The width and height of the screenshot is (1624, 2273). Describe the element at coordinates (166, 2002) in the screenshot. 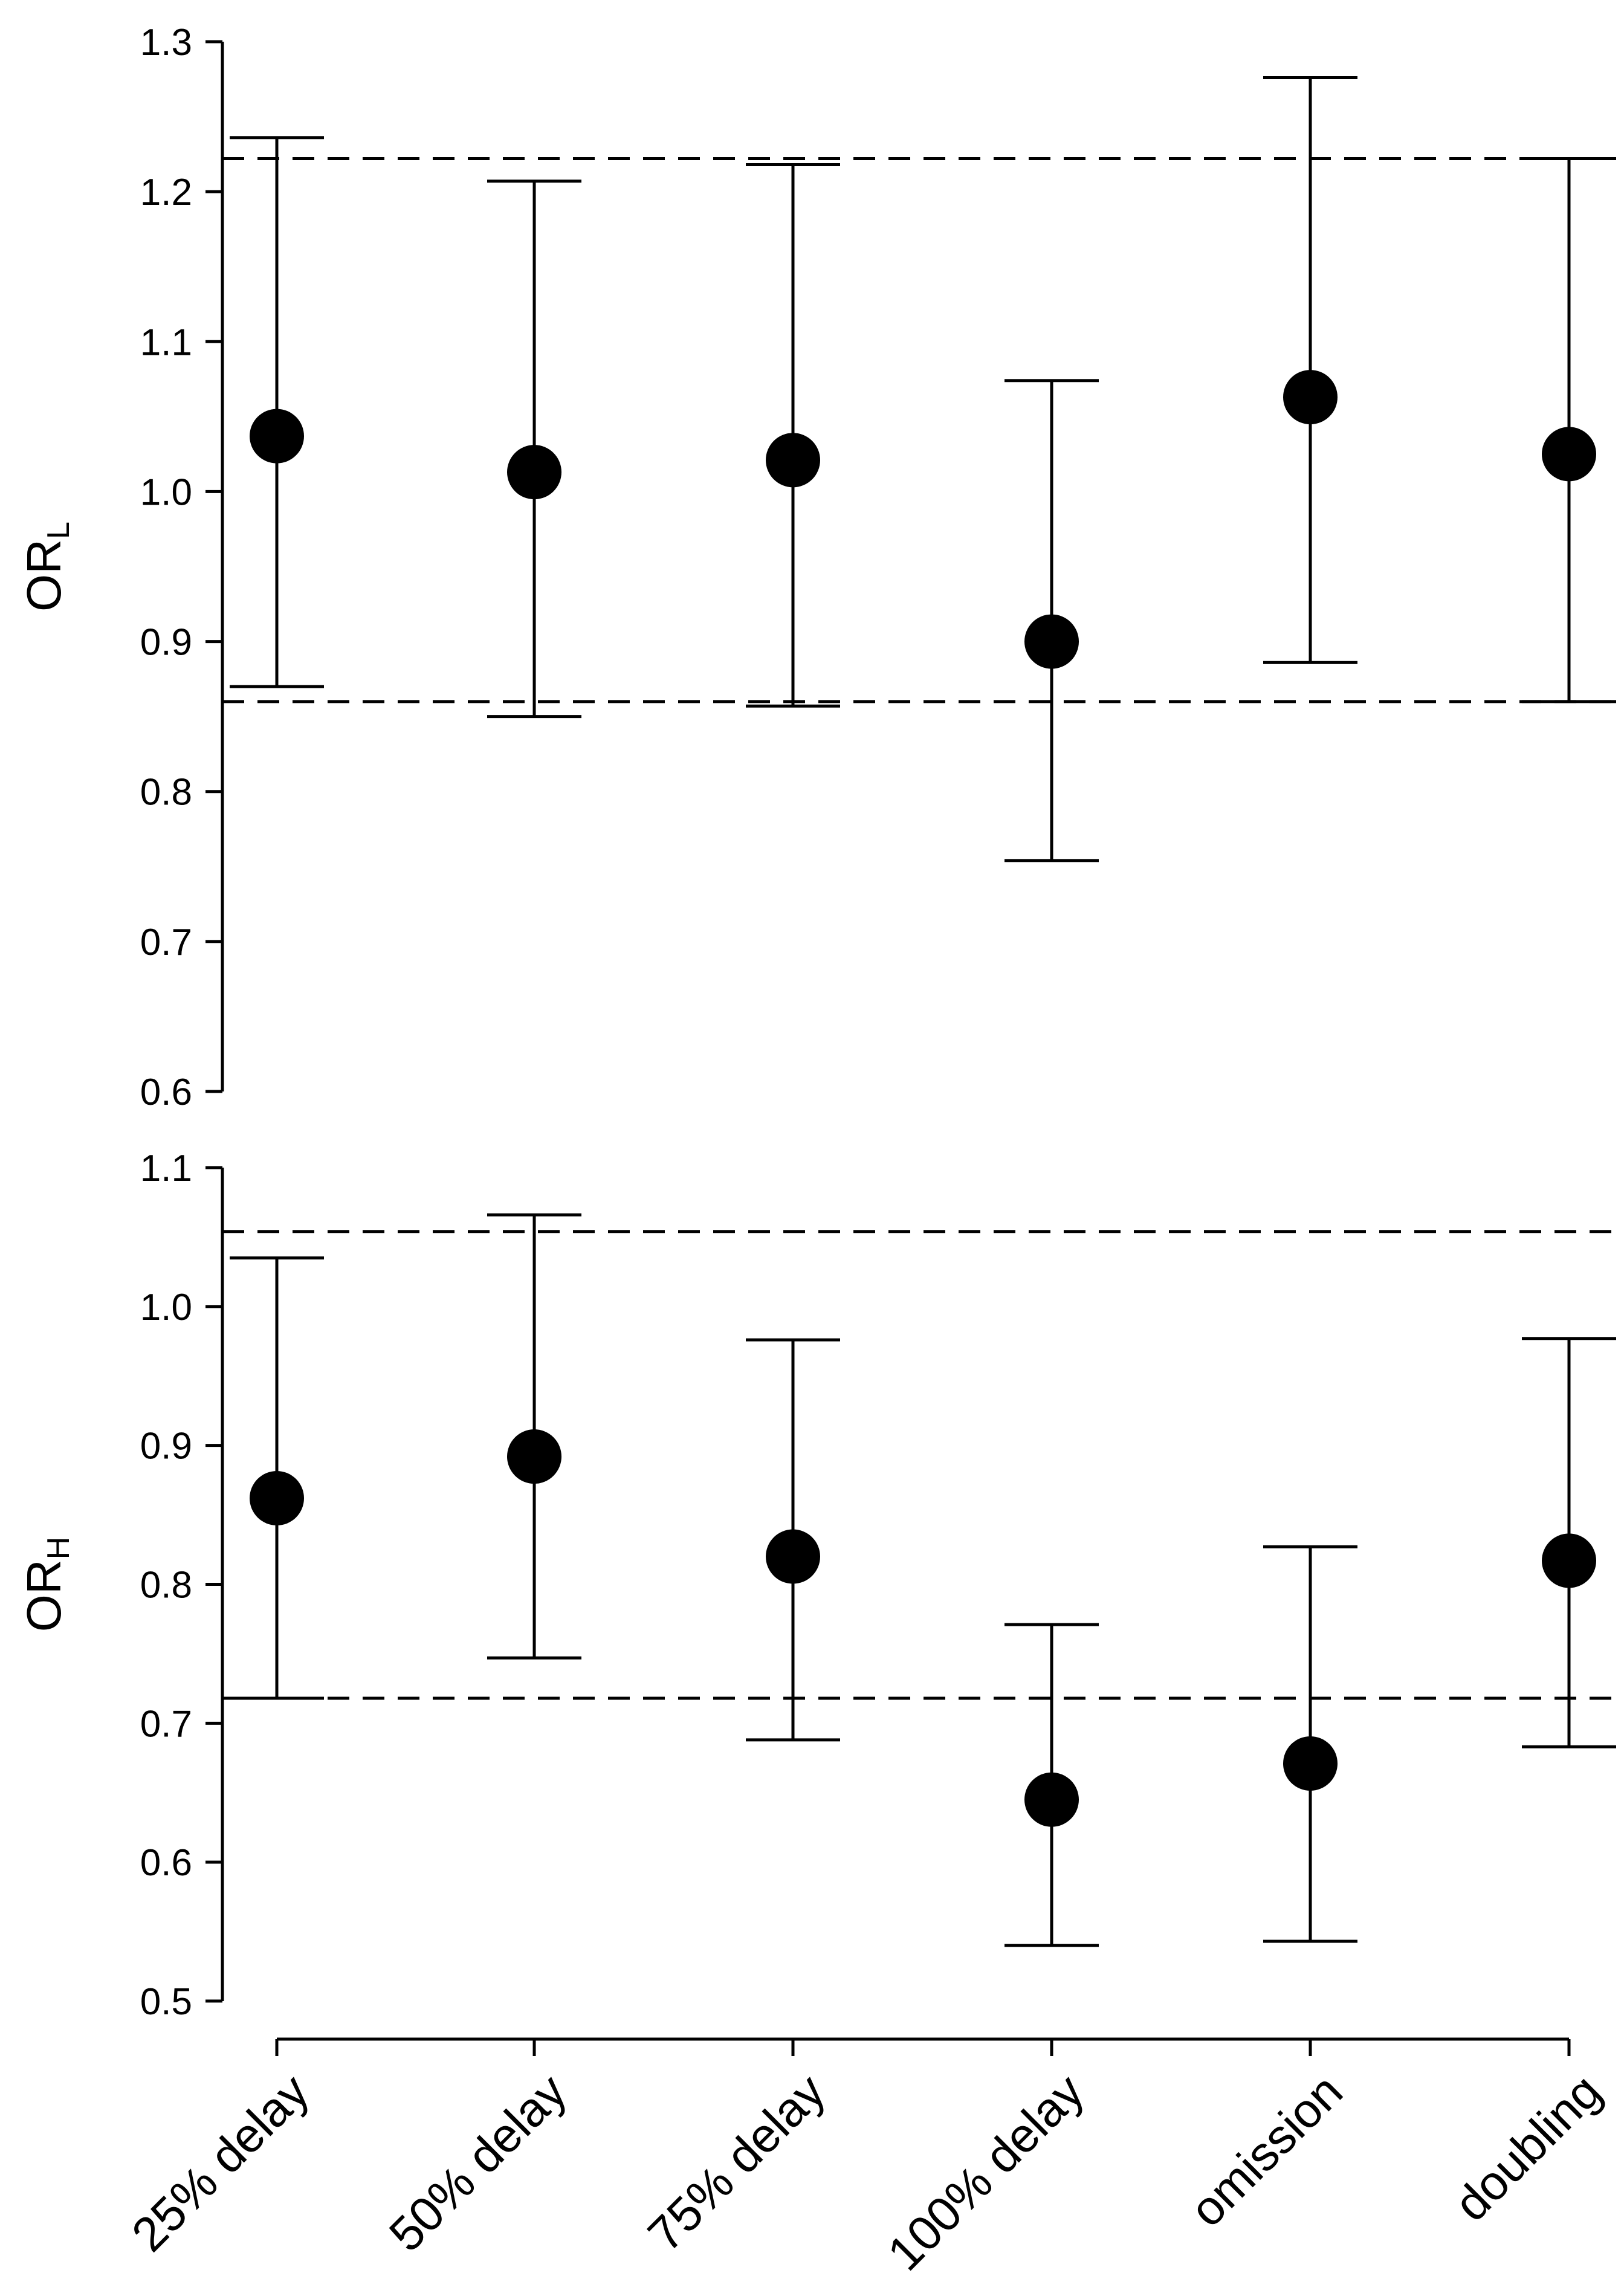

I see `y-tick-label: 0.5` at that location.